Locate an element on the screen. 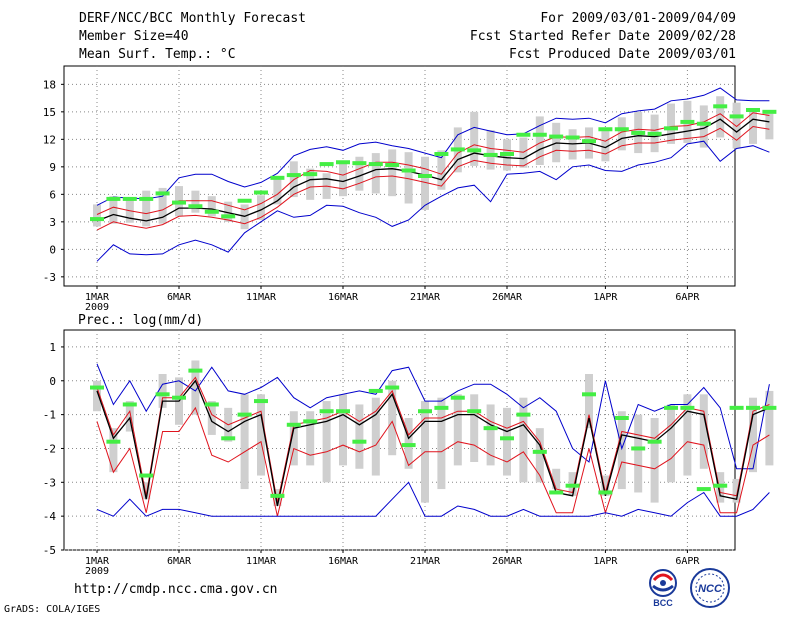 The width and height of the screenshot is (800, 618). ncc-logo-text: NCC is located at coordinates (710, 589).